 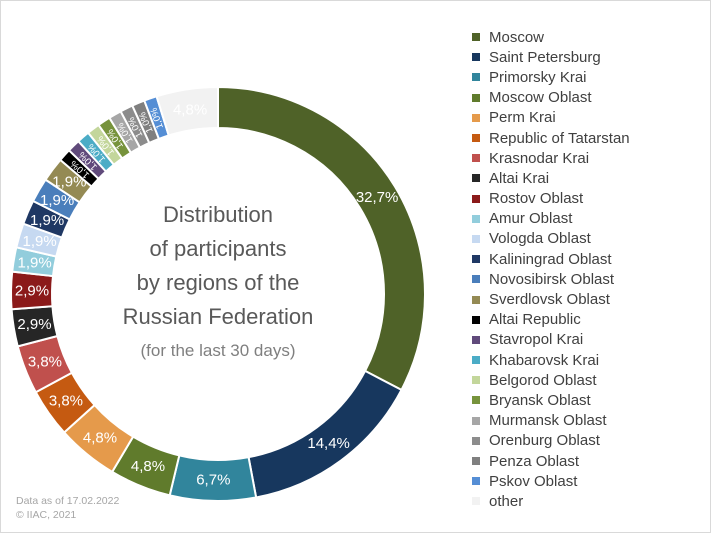 I want to click on legend-item-khabarovsk-krai: Khabarovsk Krai, so click(x=551, y=360).